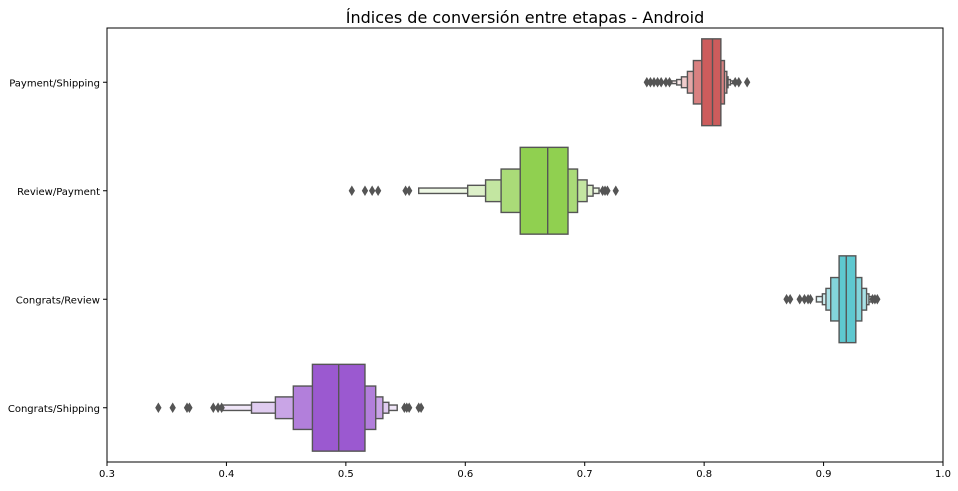 Image resolution: width=958 pixels, height=491 pixels. Describe the element at coordinates (824, 474) in the screenshot. I see `x-tick-label: 0.9` at that location.